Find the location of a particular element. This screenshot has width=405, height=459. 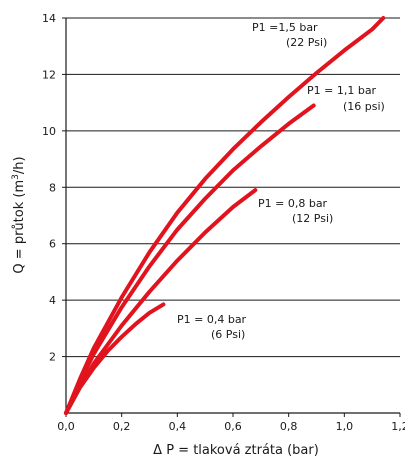

y-tick-label: 12 is located at coordinates (49, 74).